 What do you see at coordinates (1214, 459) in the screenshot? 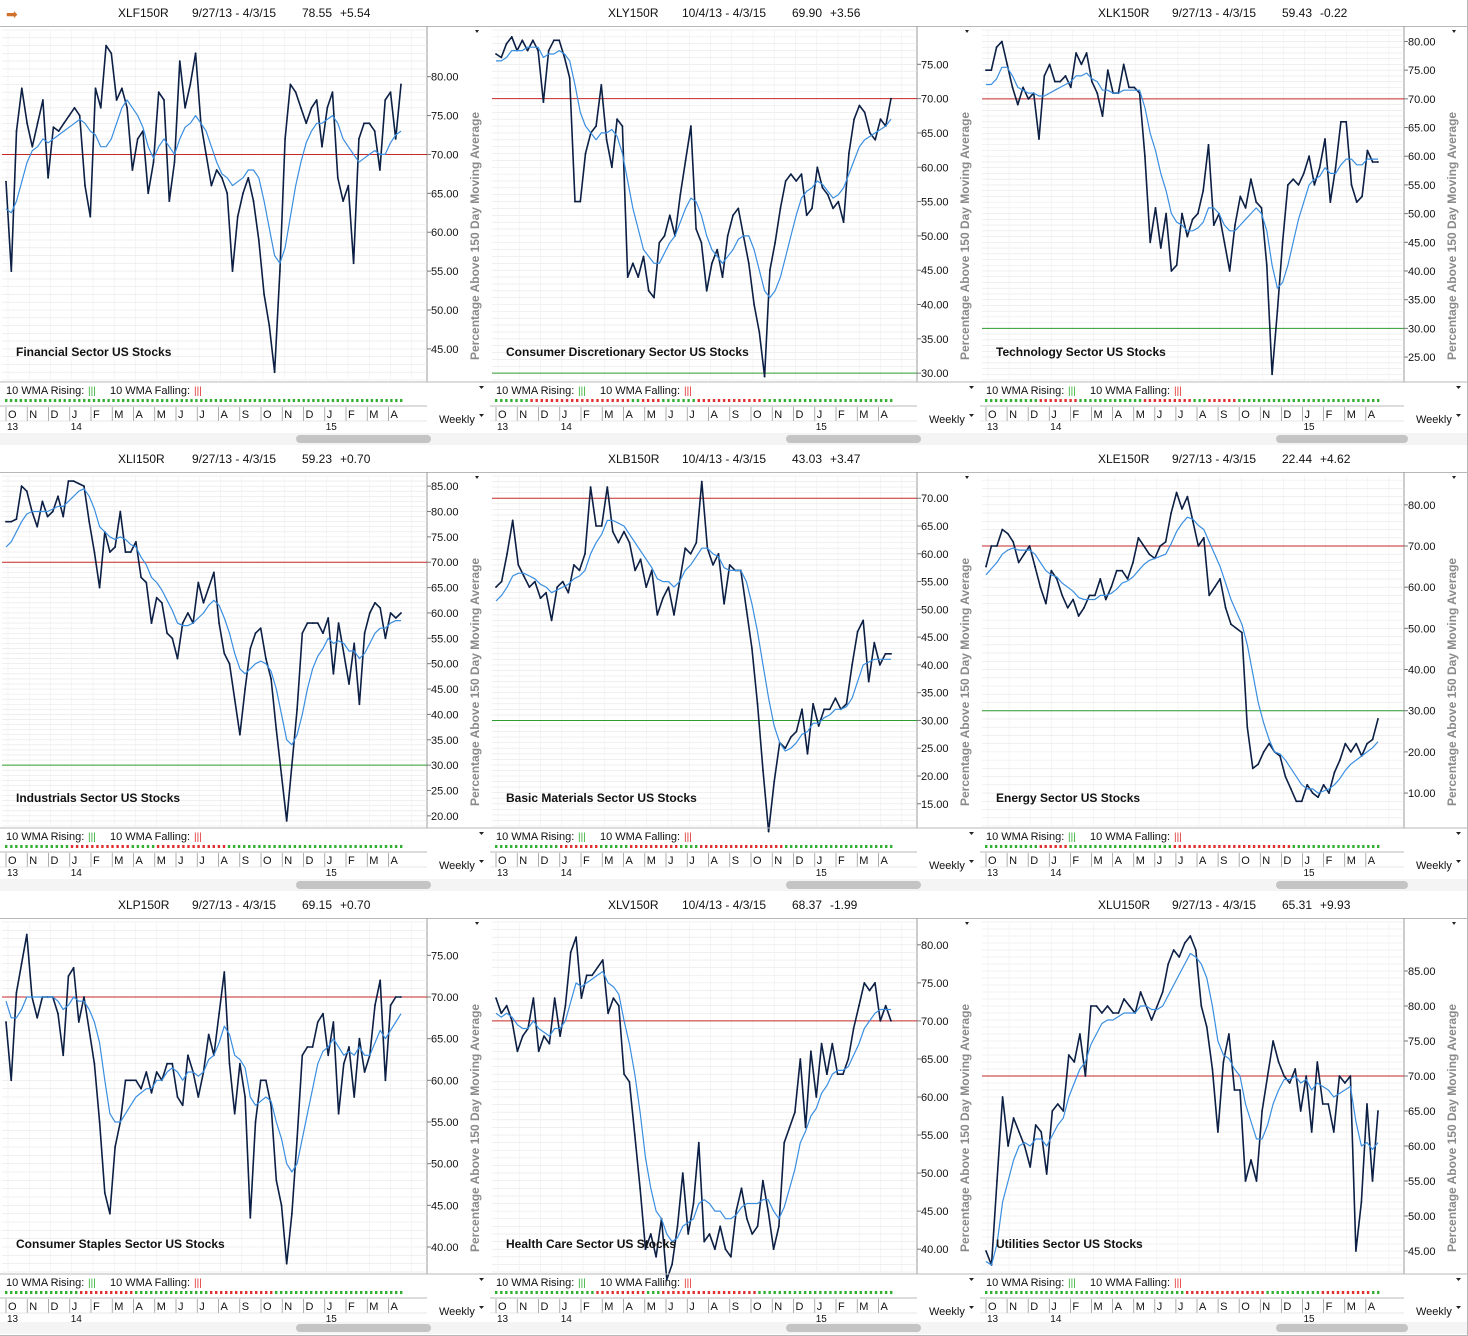
I see `date-range-label: 9/27/13 - 4/3/15` at bounding box center [1214, 459].